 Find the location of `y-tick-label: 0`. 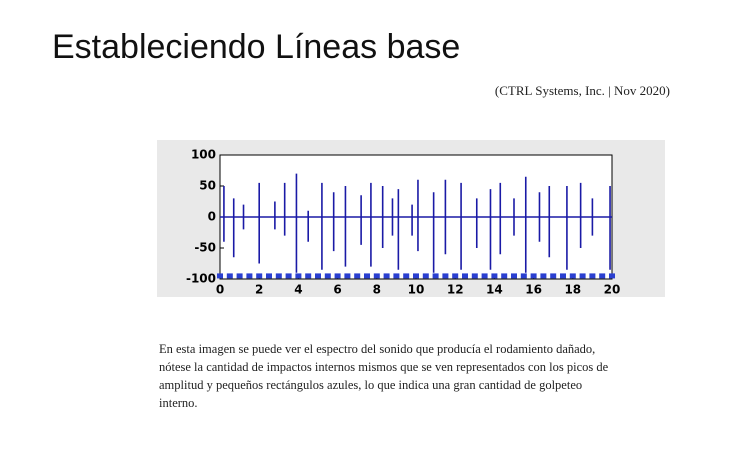

y-tick-label: 0 is located at coordinates (212, 217).